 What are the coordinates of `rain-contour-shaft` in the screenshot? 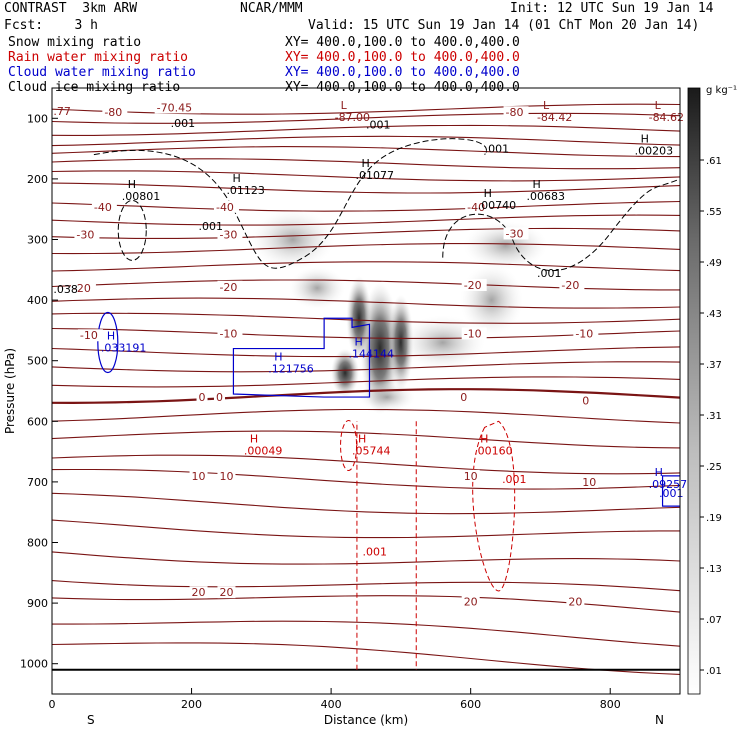 It's located at (386, 545).